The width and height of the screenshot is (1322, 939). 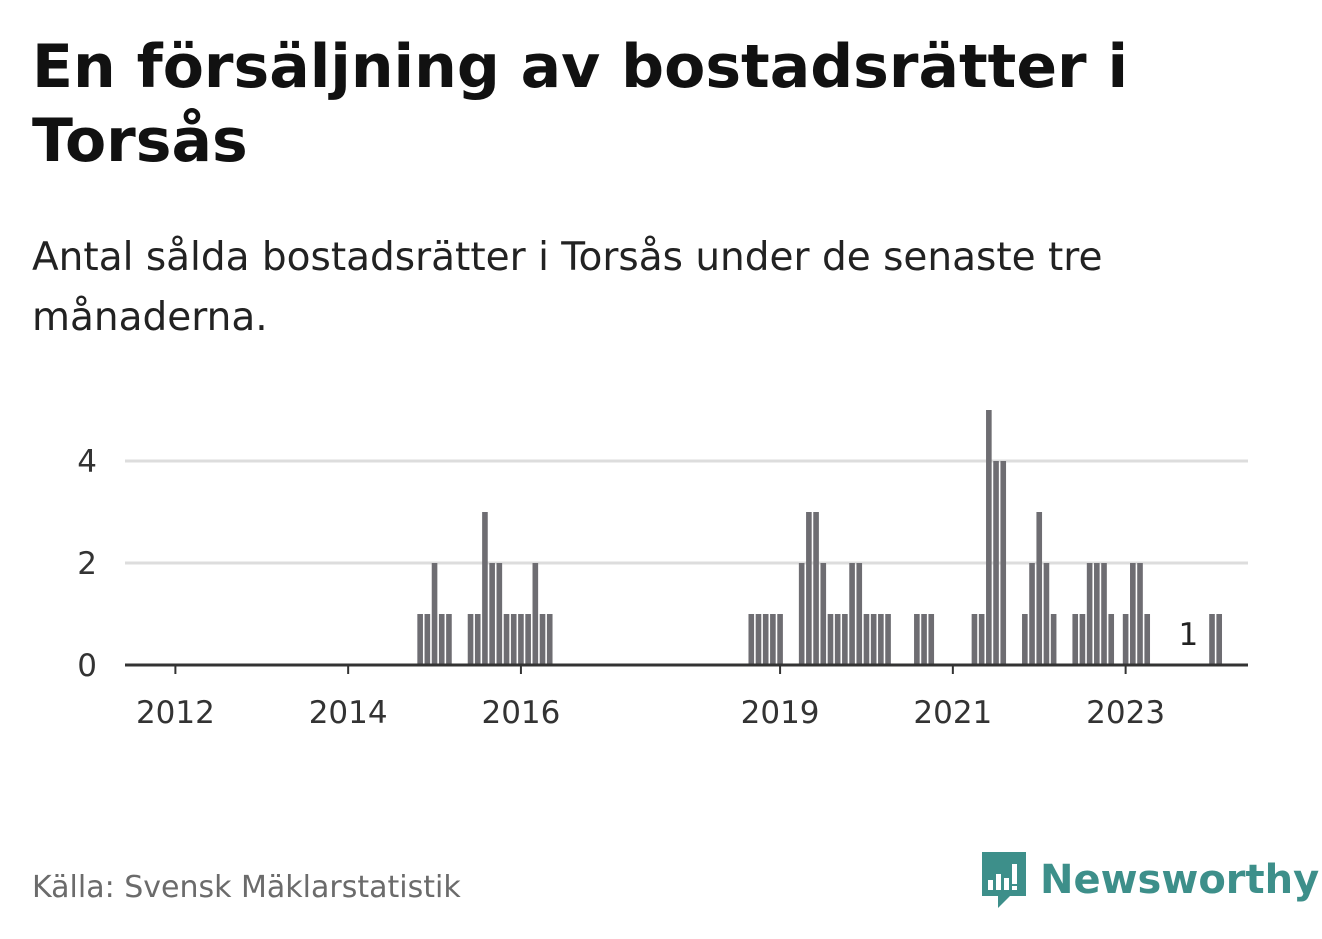 What do you see at coordinates (87, 666) in the screenshot?
I see `y-tick-label-0: 0` at bounding box center [87, 666].